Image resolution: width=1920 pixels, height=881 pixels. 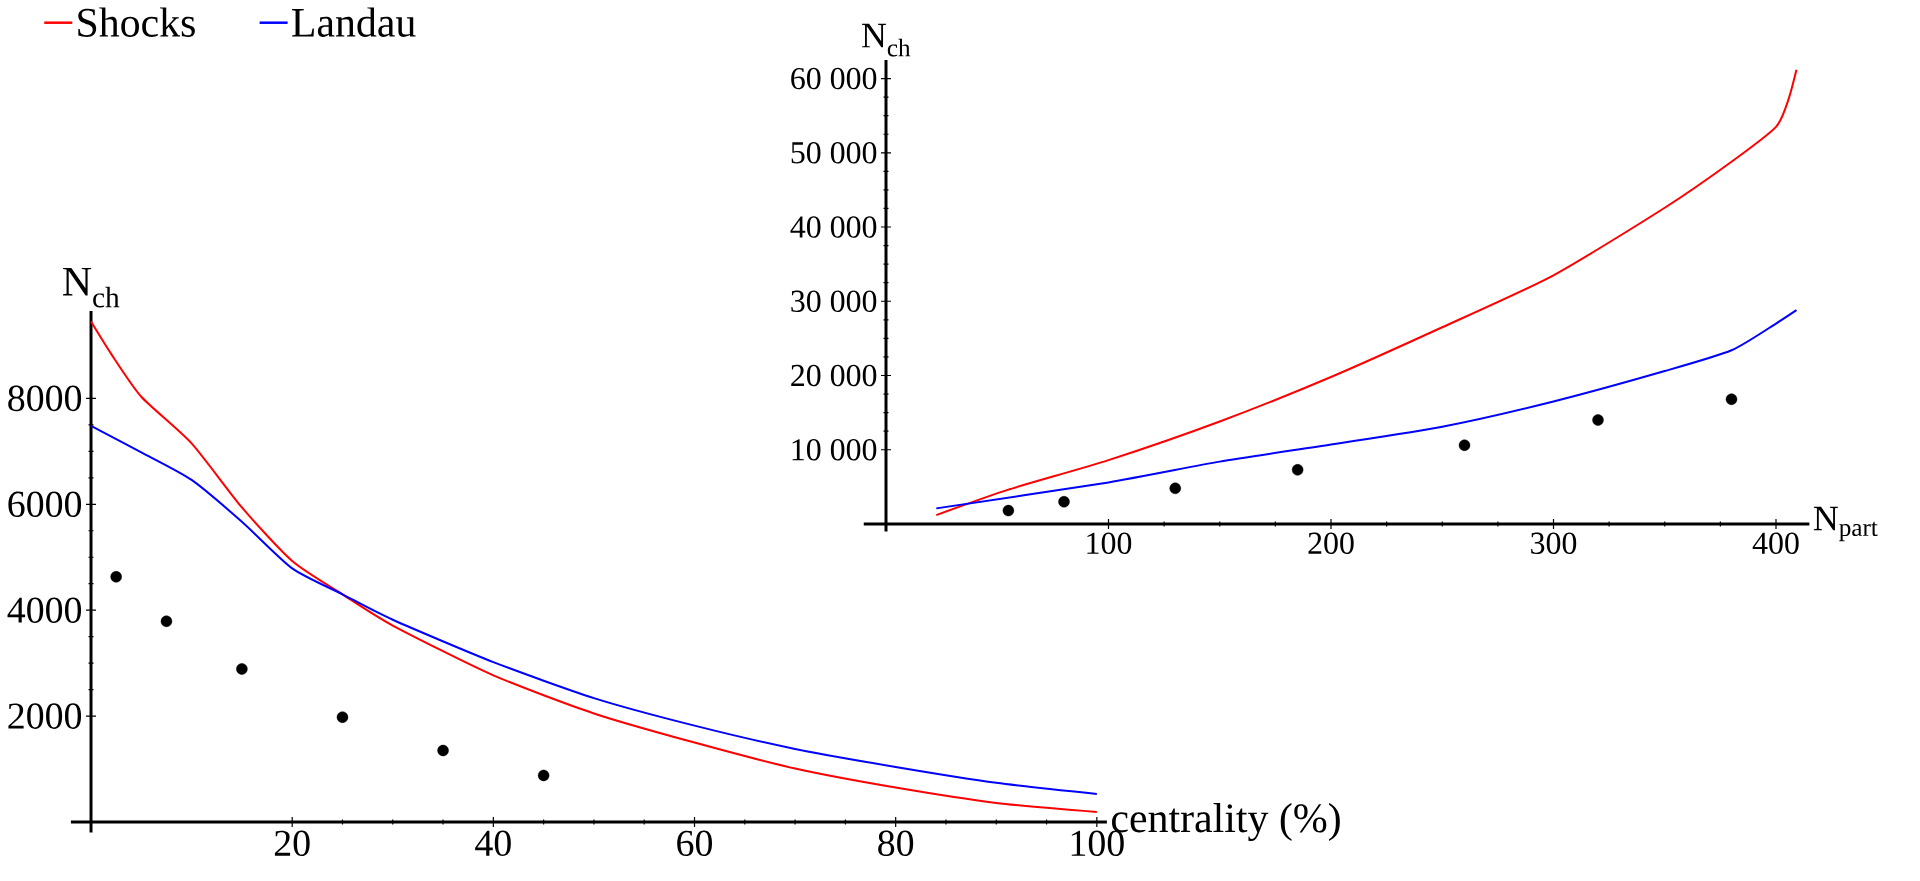 What do you see at coordinates (833, 227) in the screenshot?
I see `y-tick-label: 40 000` at bounding box center [833, 227].